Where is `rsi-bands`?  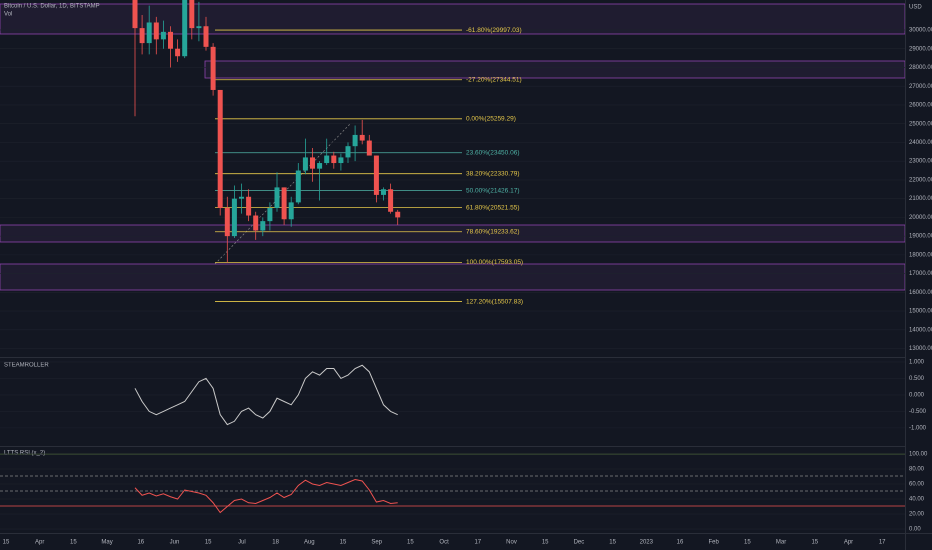 rsi-bands is located at coordinates (452, 480).